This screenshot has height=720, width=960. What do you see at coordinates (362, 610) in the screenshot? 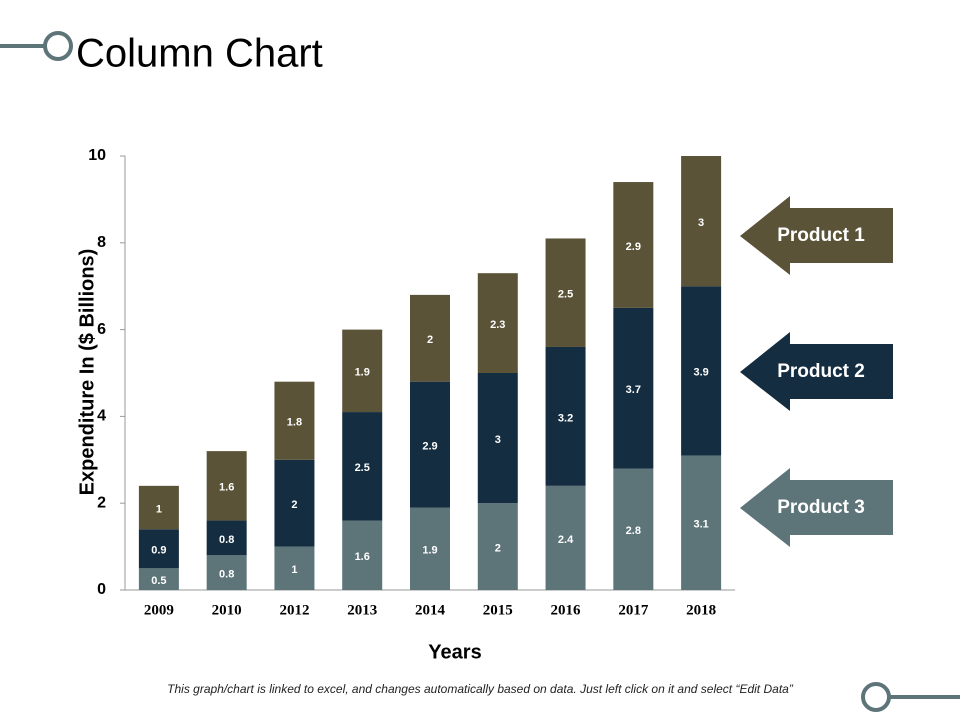
I see `x-tick-label: 2013` at bounding box center [362, 610].